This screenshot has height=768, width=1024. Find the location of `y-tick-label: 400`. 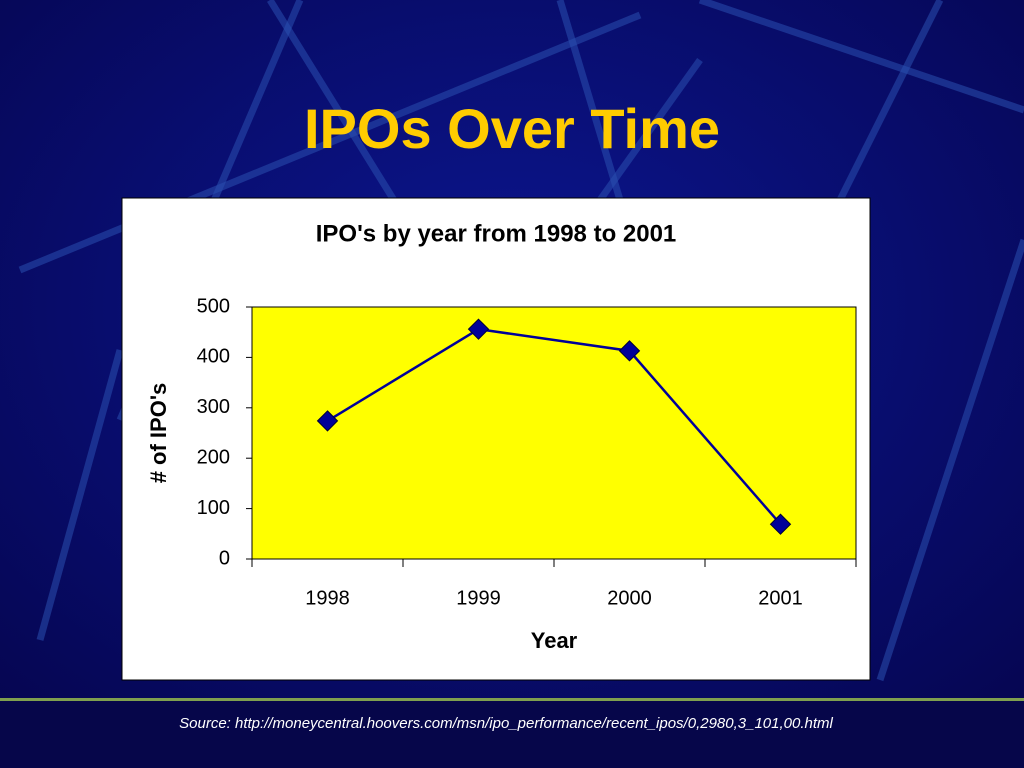

y-tick-label: 400 is located at coordinates (213, 357).